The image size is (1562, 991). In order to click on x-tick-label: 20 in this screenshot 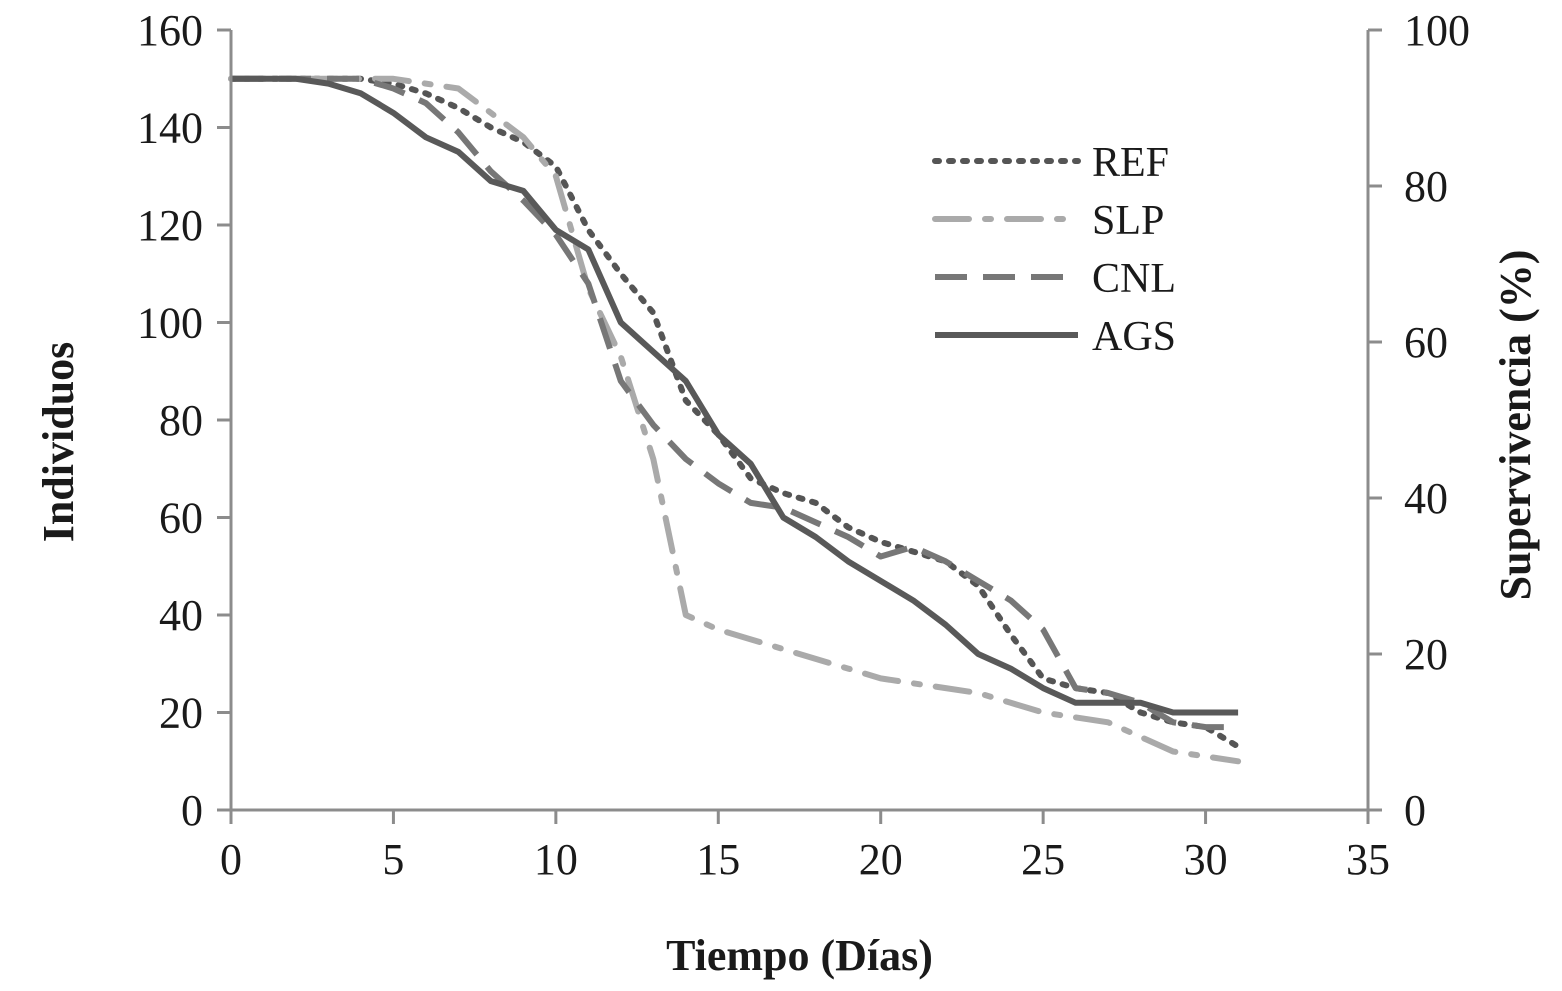, I will do `click(881, 859)`.